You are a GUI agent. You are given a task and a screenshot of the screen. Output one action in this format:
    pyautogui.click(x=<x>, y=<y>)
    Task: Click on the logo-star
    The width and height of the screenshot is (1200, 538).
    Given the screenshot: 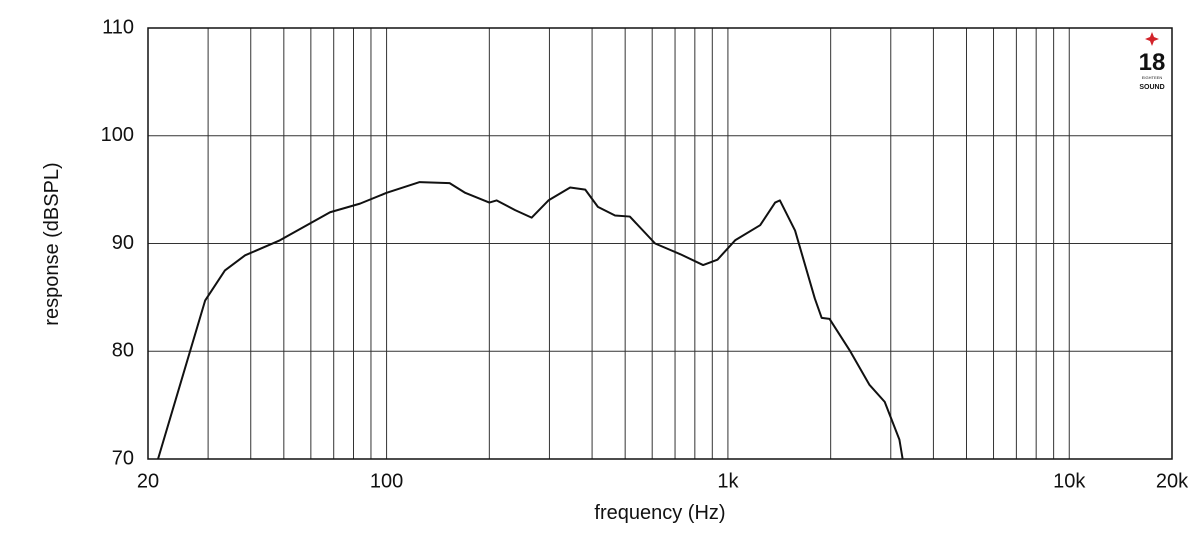 What is the action you would take?
    pyautogui.click(x=1152, y=39)
    